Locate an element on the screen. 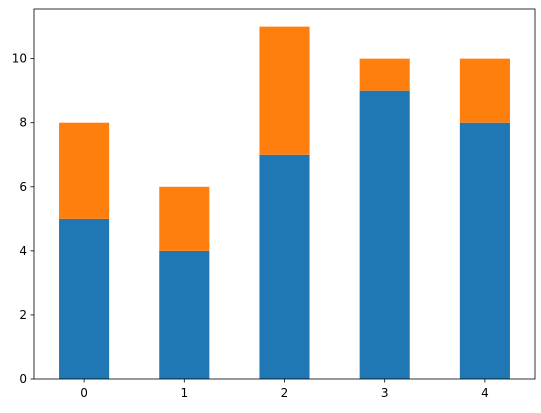  bar-series0-cat1 is located at coordinates (184, 314).